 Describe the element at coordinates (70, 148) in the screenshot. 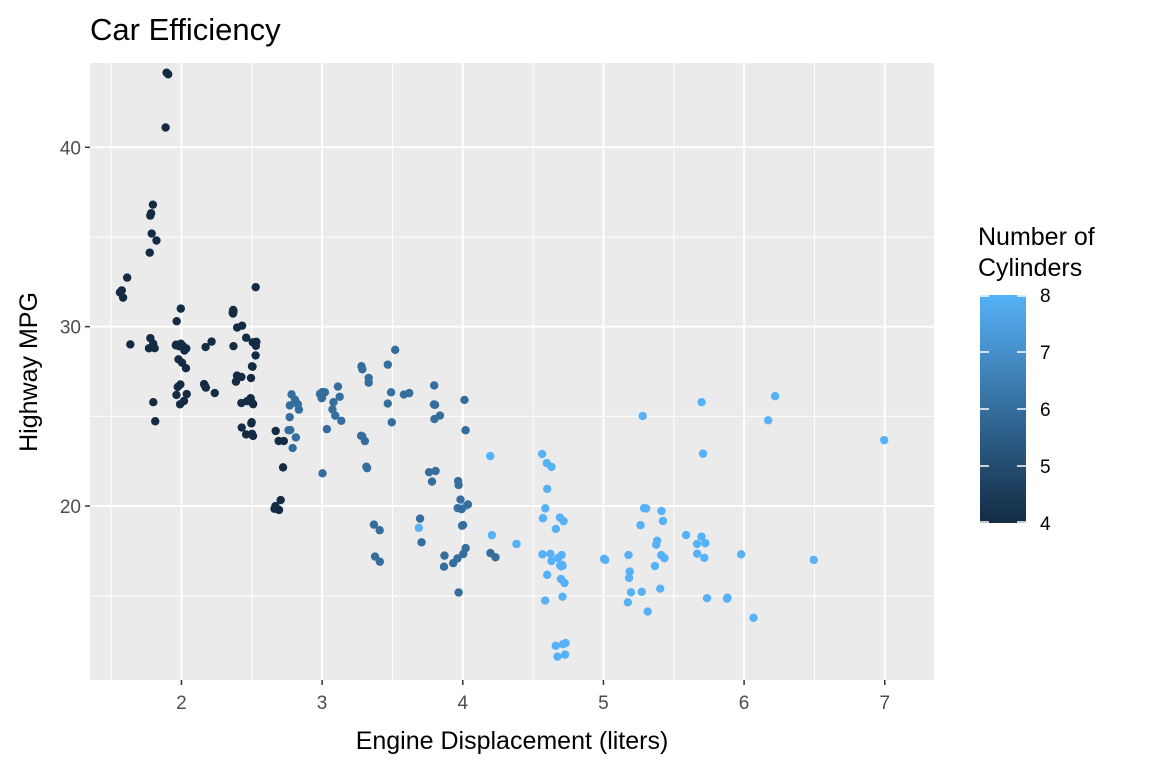

I see `y-tick-label: 40` at that location.